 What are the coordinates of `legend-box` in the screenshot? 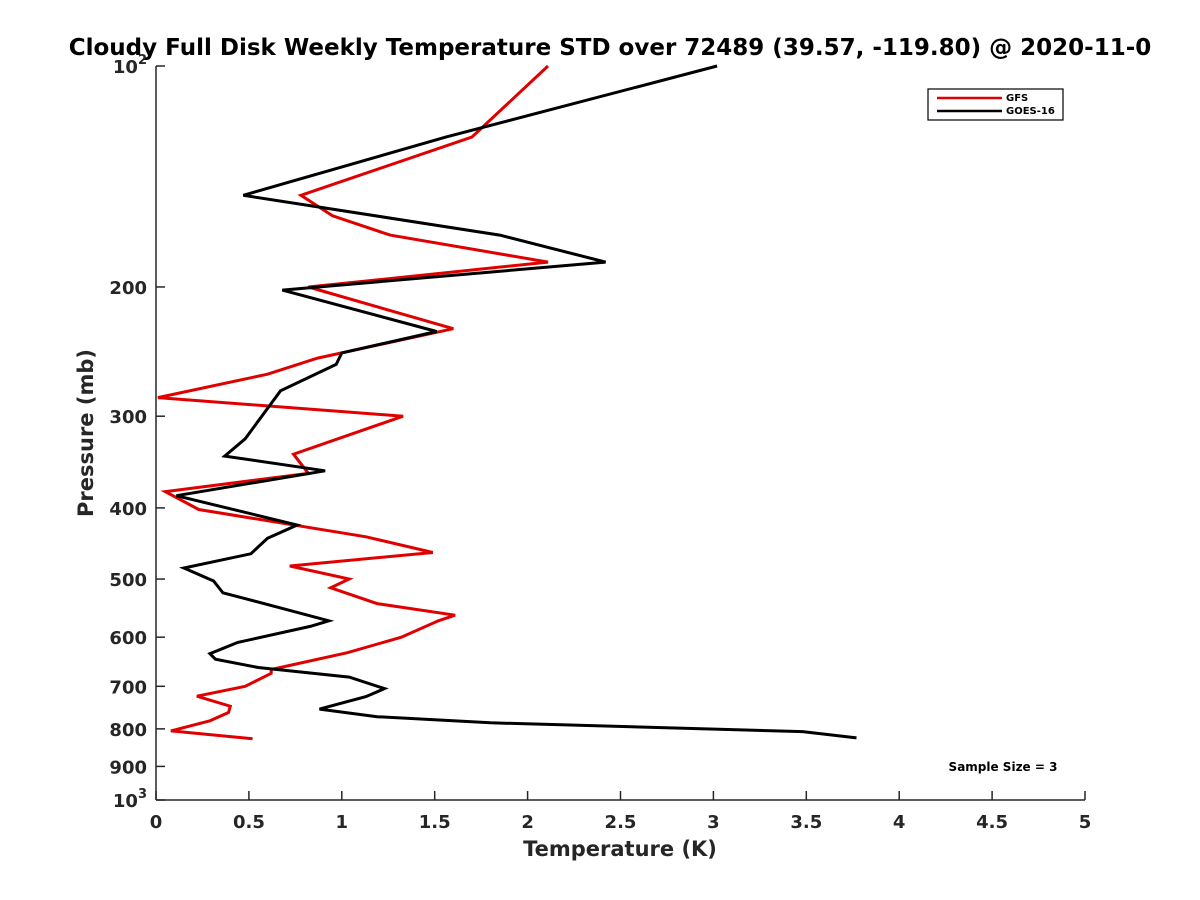 It's located at (995, 104).